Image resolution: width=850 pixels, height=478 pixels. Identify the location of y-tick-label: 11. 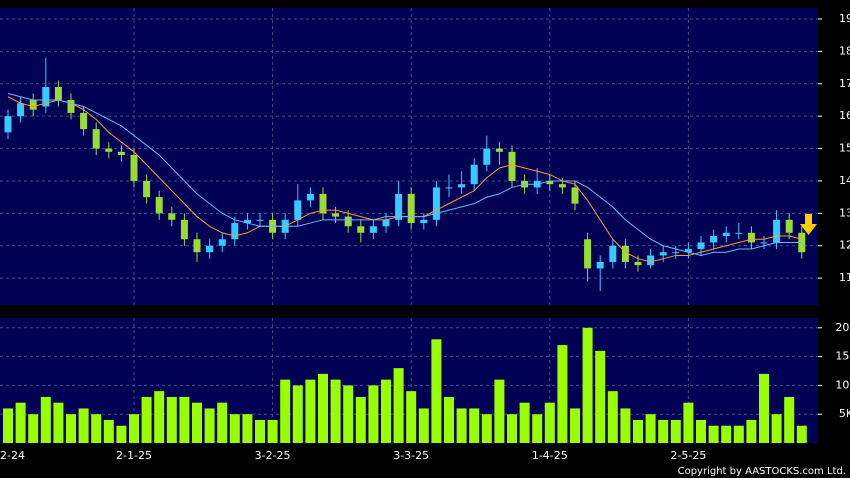
(844, 277).